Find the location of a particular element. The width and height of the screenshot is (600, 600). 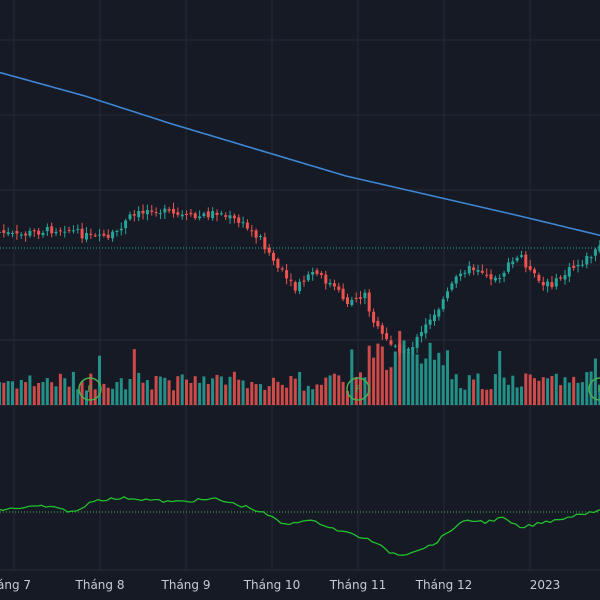

indicator-pane is located at coordinates (300, 526).